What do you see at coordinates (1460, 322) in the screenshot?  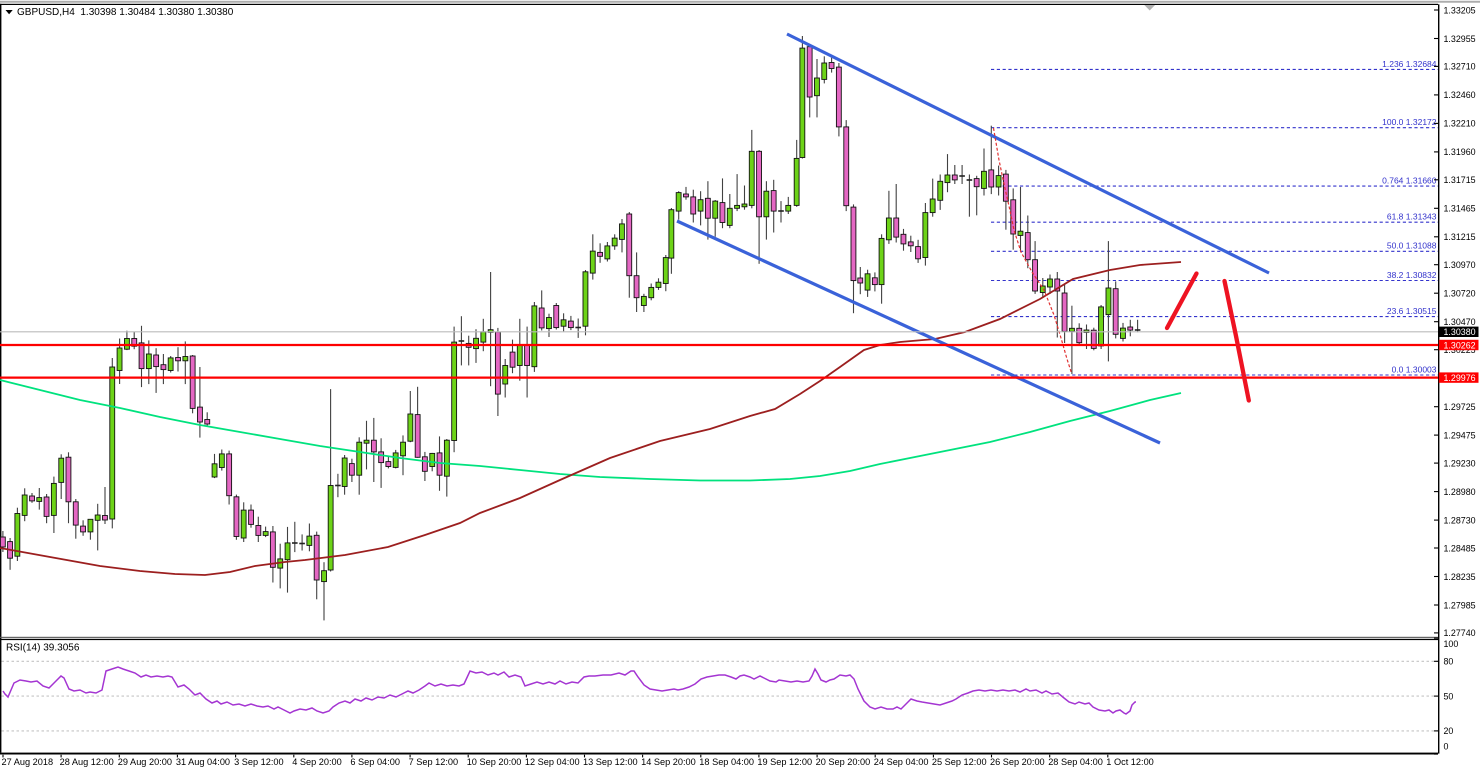 I see `svg-text: 1.30470` at bounding box center [1460, 322].